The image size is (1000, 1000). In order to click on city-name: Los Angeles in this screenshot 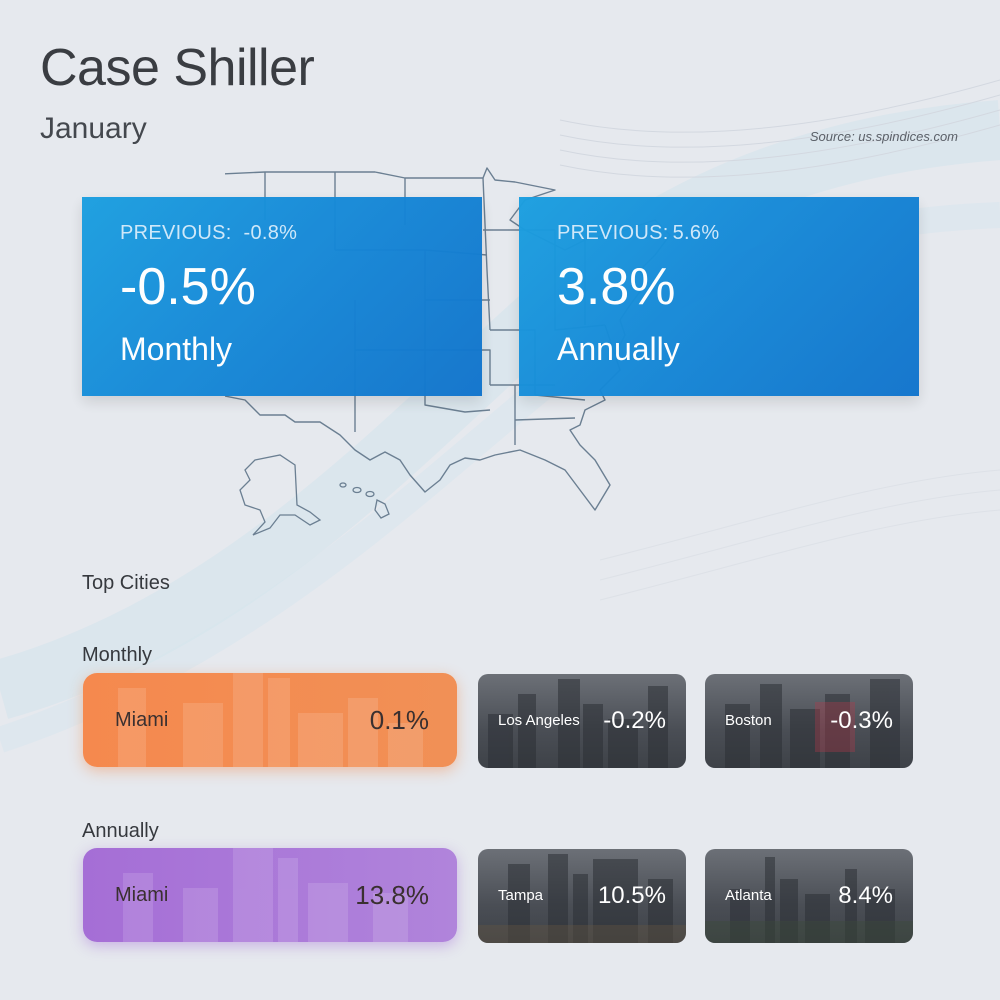, I will do `click(539, 720)`.